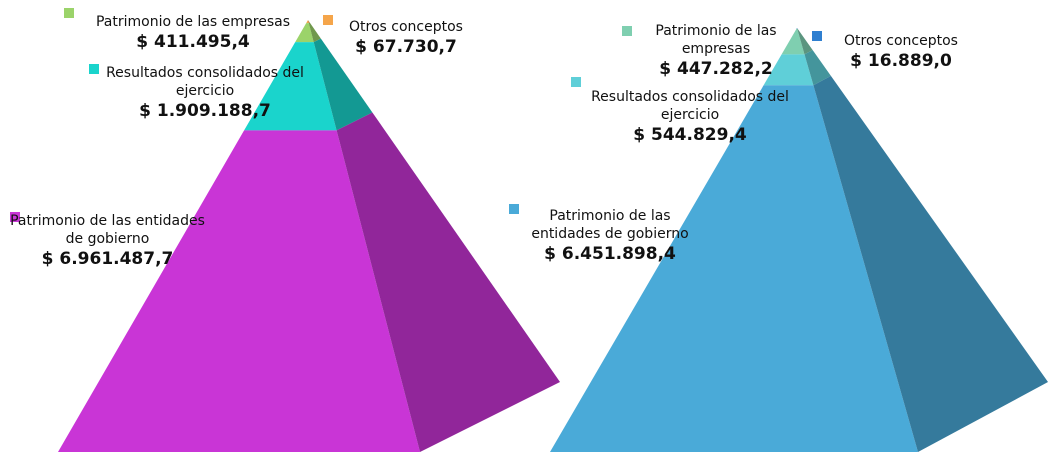  I want to click on value-label: $ 67.730,7, so click(406, 47).